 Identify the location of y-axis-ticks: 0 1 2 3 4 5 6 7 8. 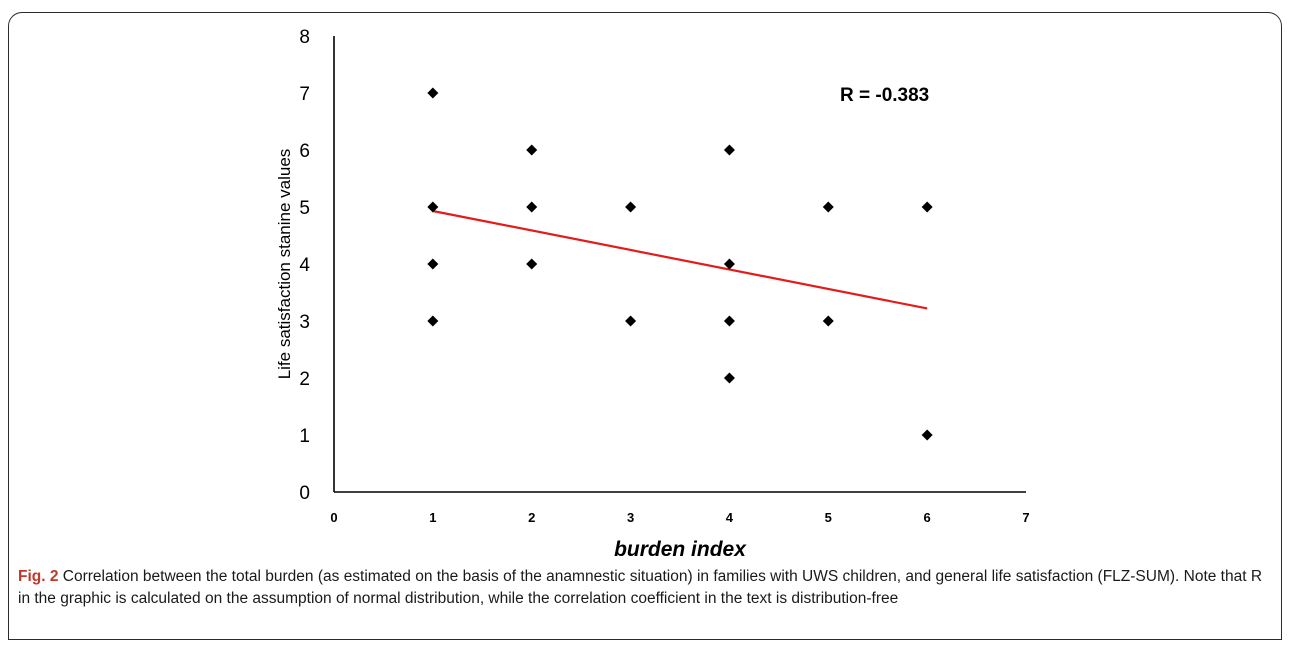
(304, 265).